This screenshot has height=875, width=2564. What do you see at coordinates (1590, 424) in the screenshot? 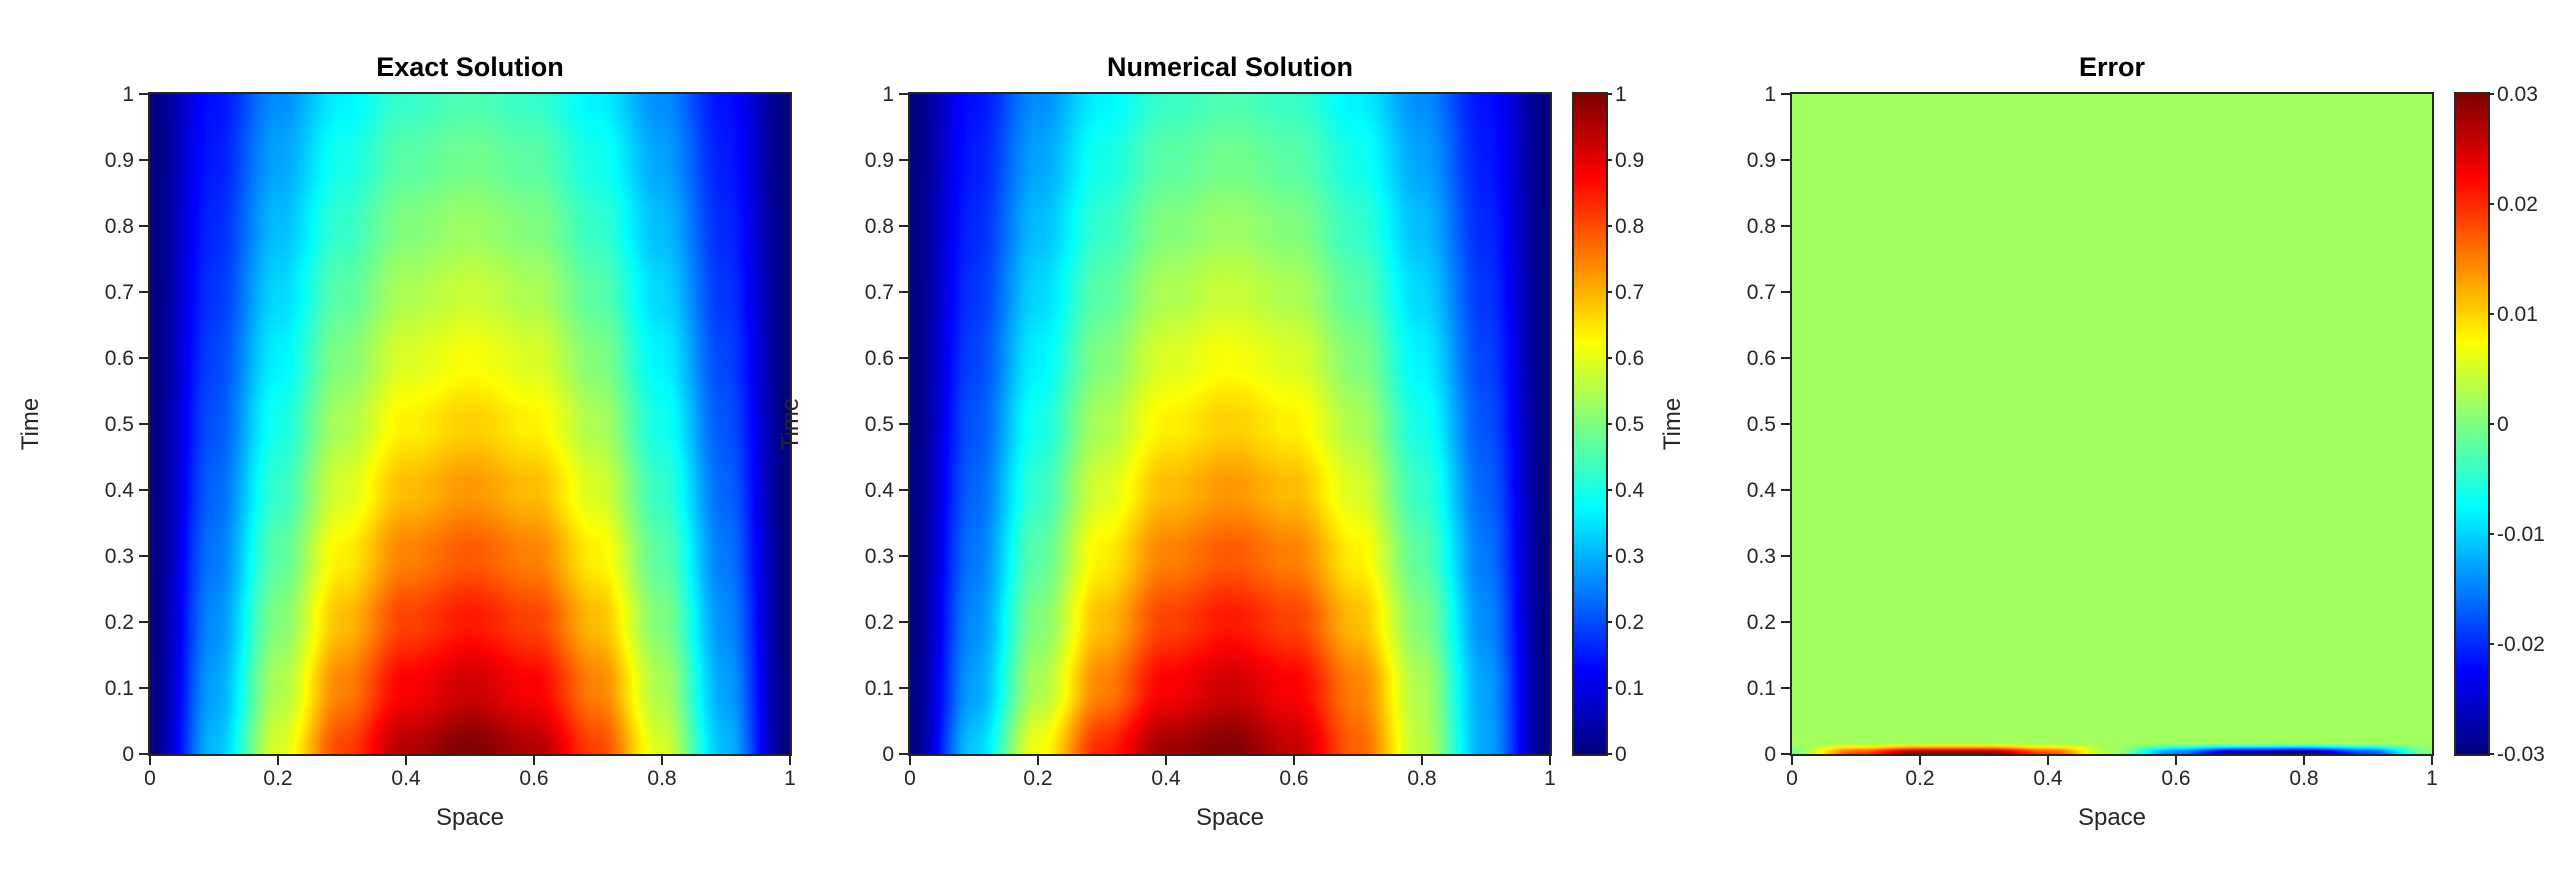
I see `colorbar-gradient-numerical` at bounding box center [1590, 424].